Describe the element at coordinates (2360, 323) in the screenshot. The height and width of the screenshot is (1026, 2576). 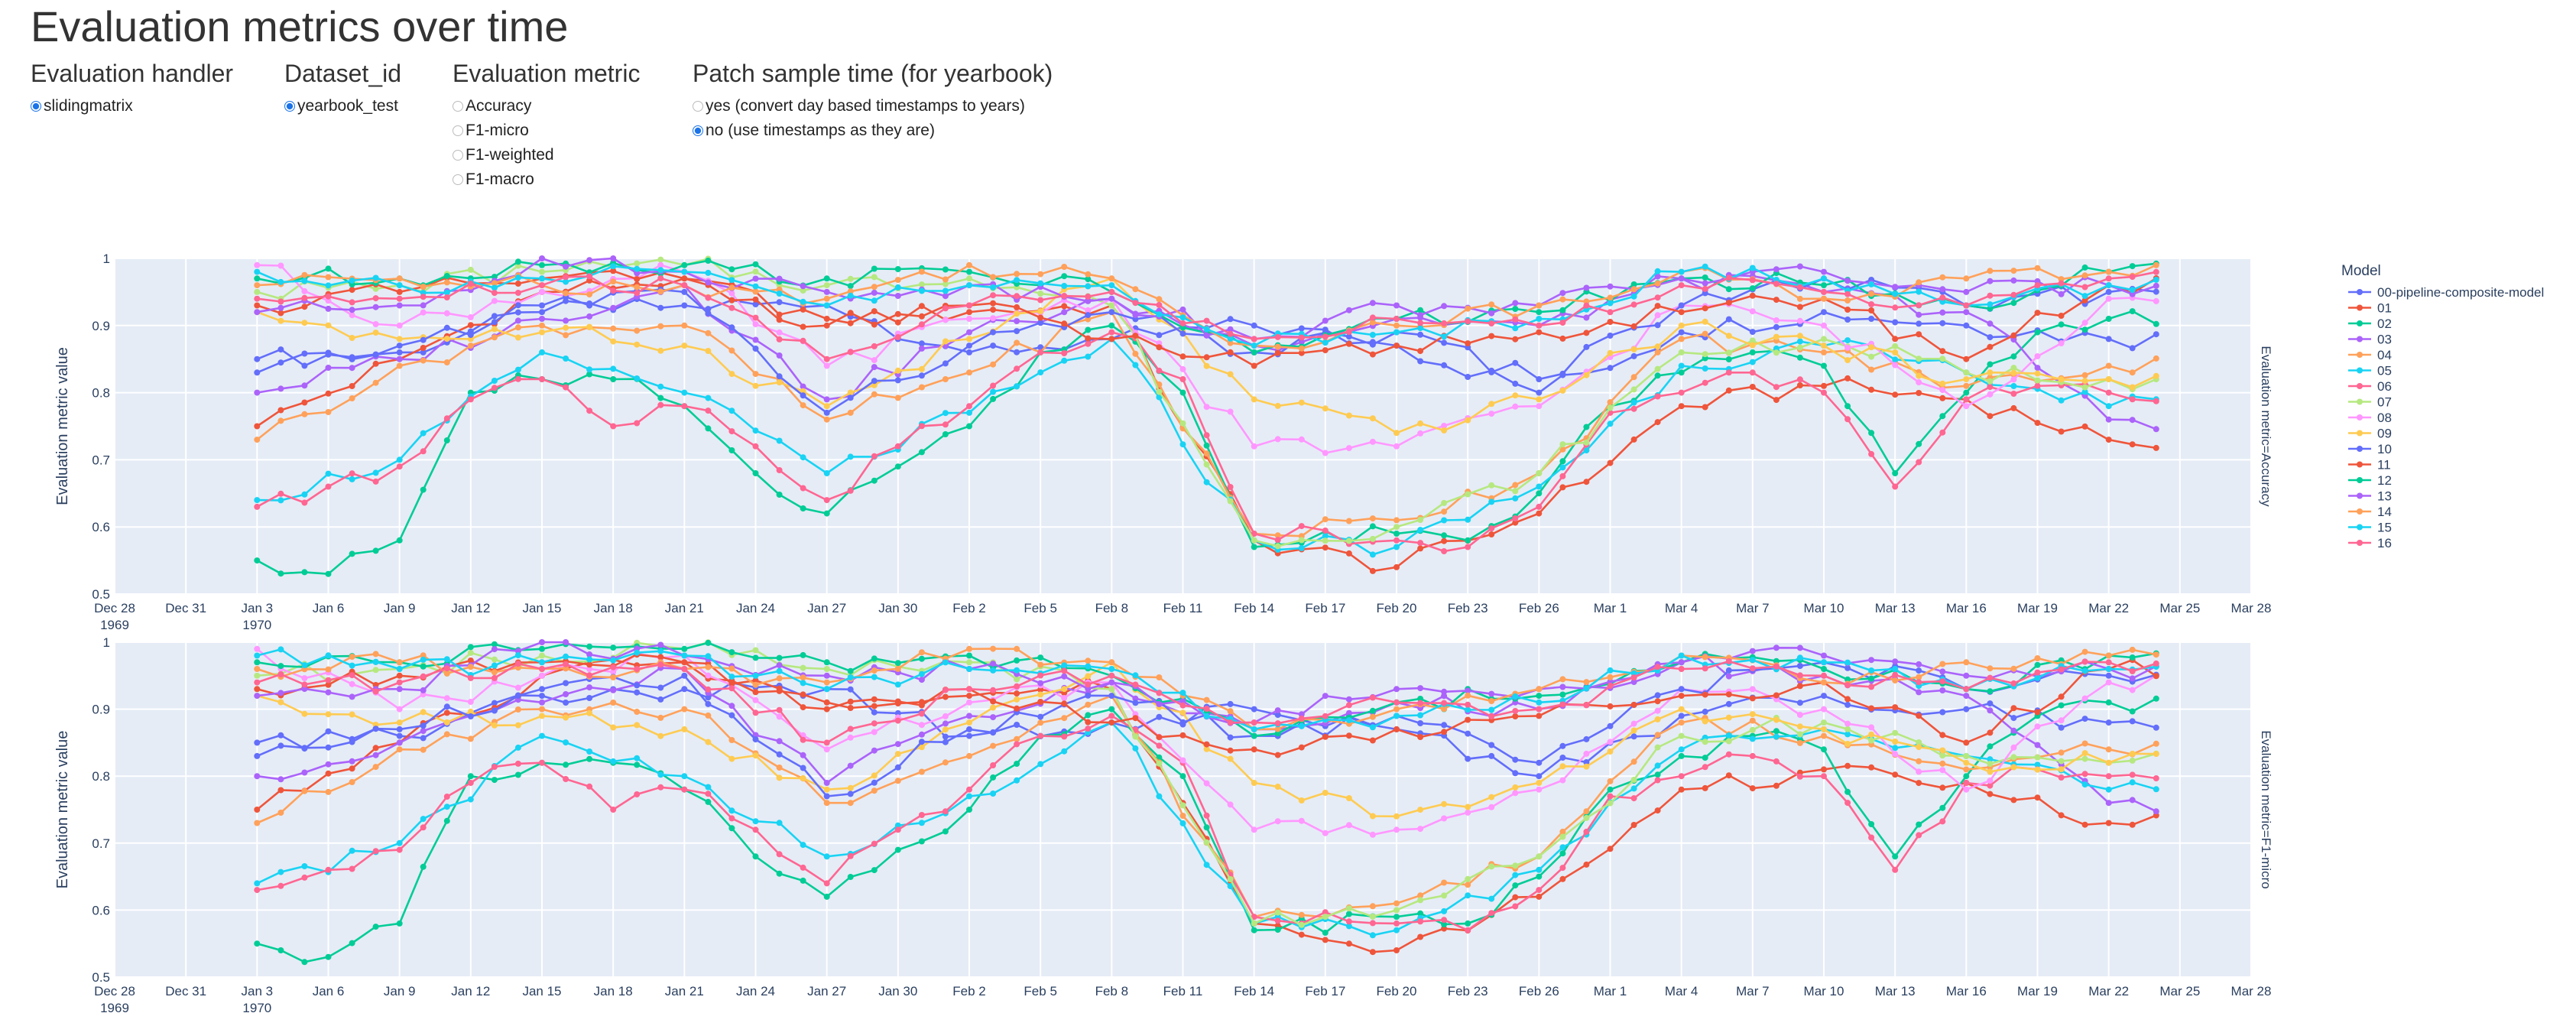
I see `legend-marker-swatch` at that location.